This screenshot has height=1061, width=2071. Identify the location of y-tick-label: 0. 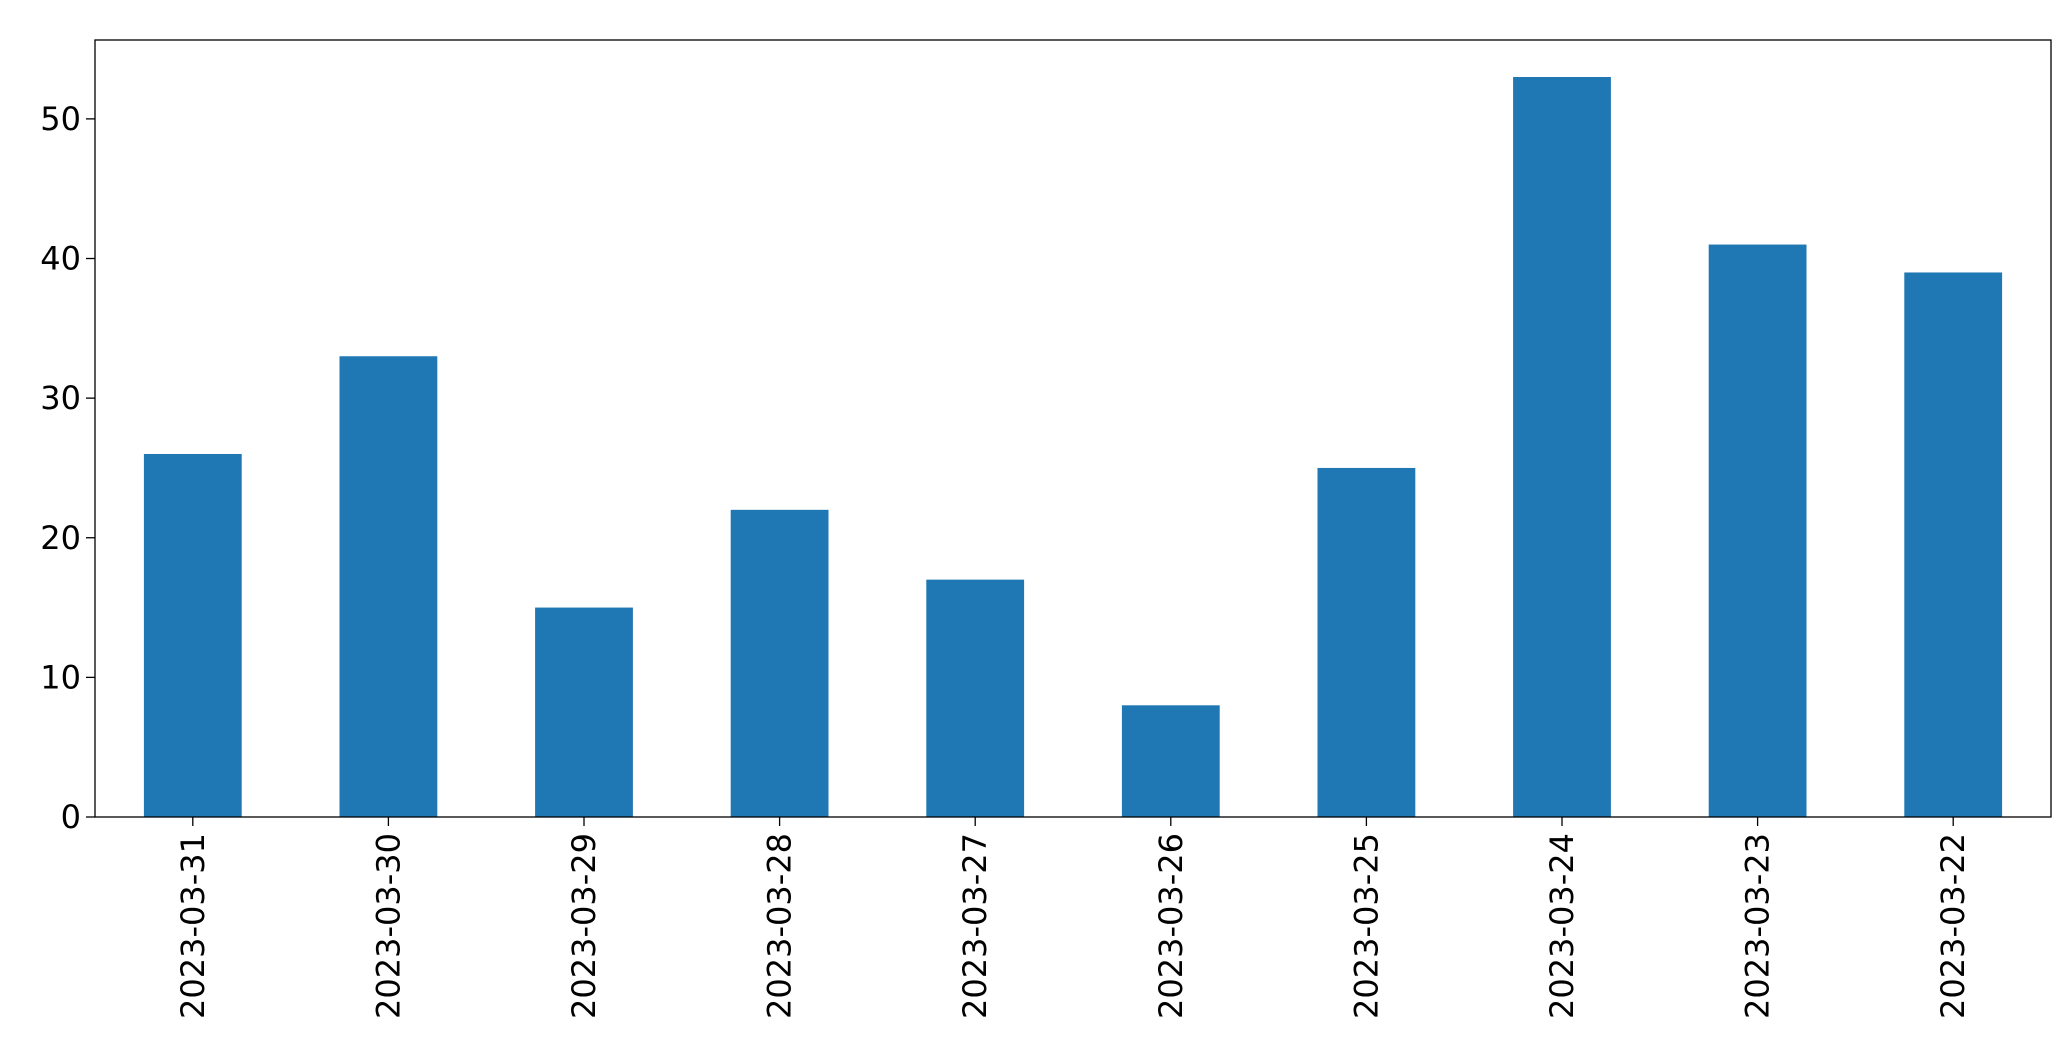
(71, 817).